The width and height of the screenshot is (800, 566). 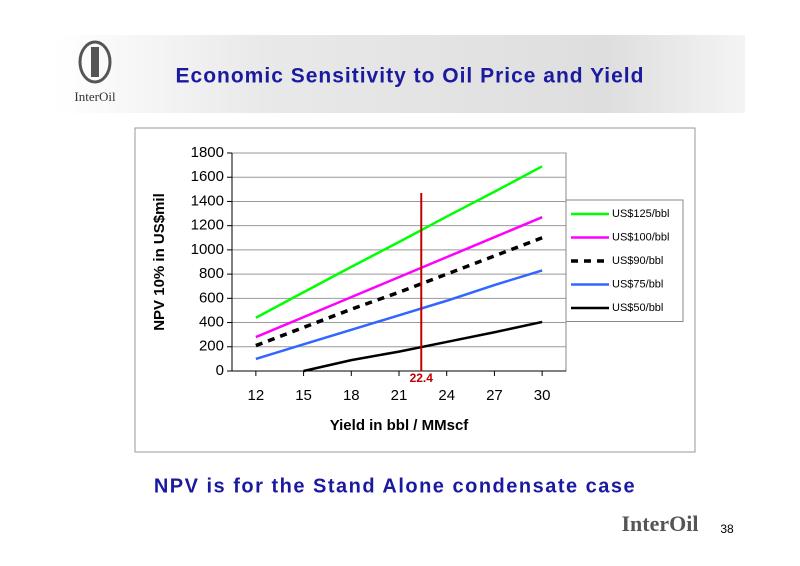 What do you see at coordinates (207, 225) in the screenshot?
I see `y-tick-label: 1200` at bounding box center [207, 225].